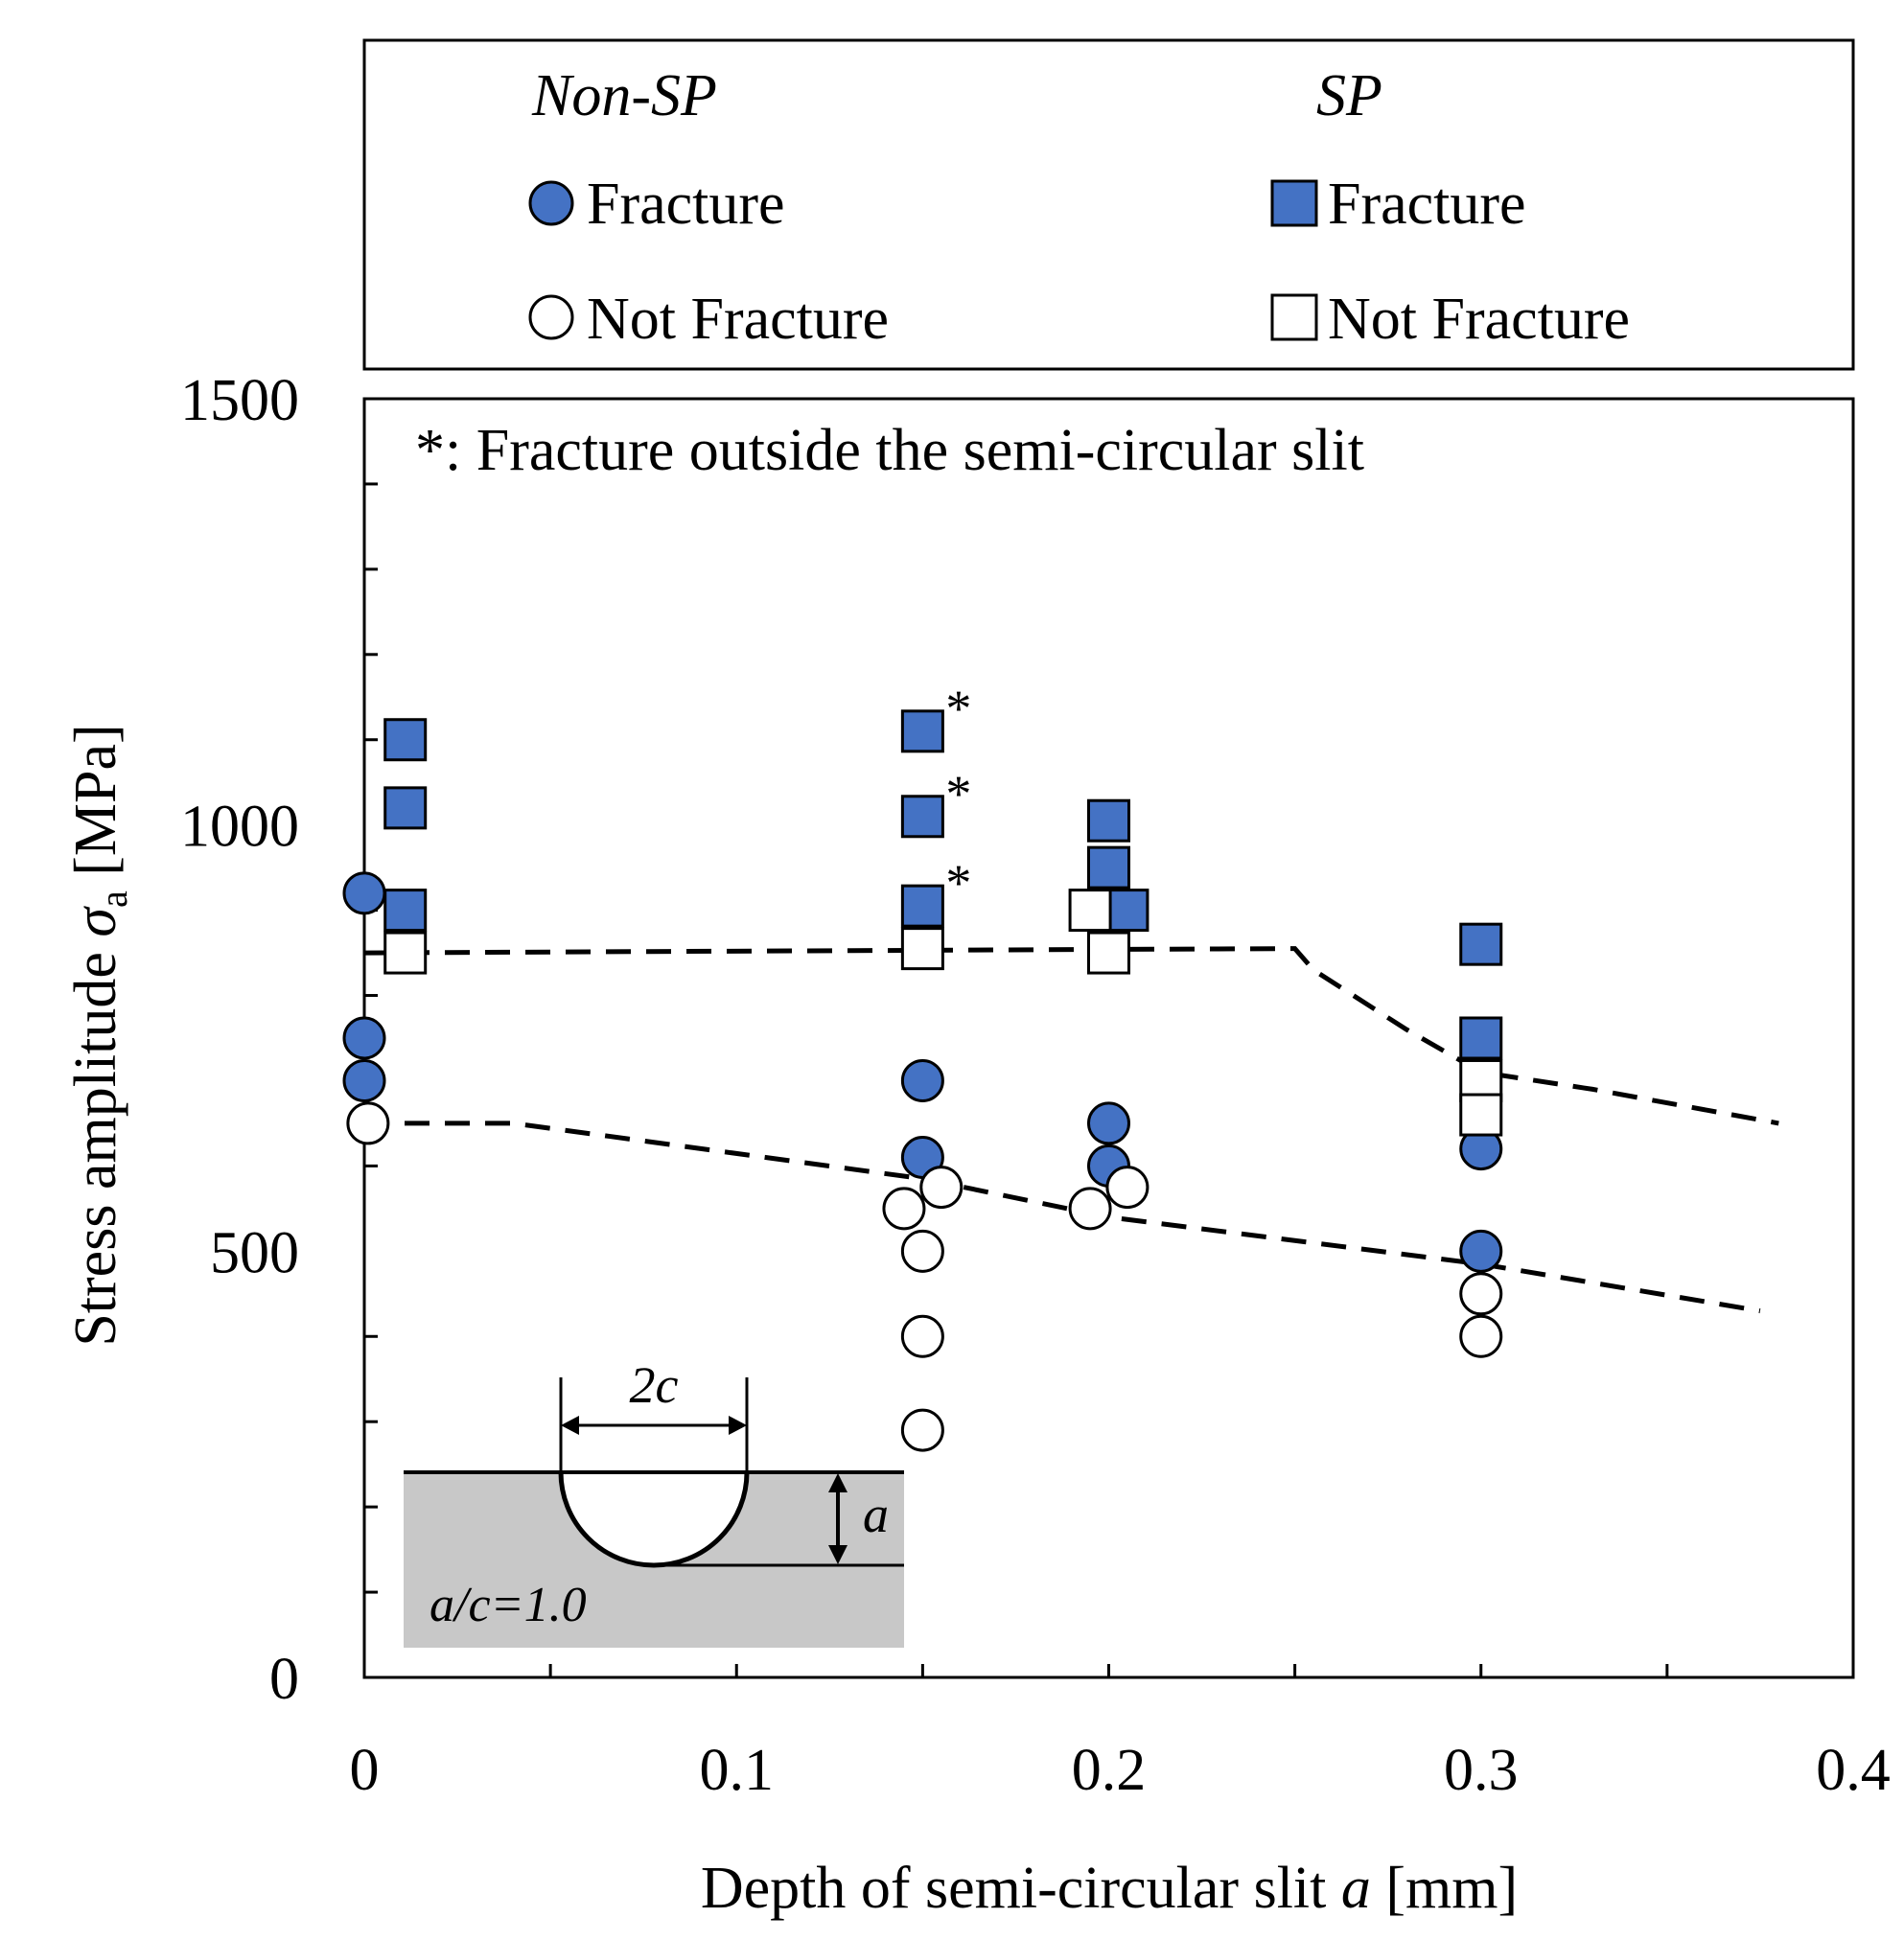 Image resolution: width=1904 pixels, height=1941 pixels. What do you see at coordinates (1071, 1036) in the screenshot?
I see `dashed-line-sp-limit` at bounding box center [1071, 1036].